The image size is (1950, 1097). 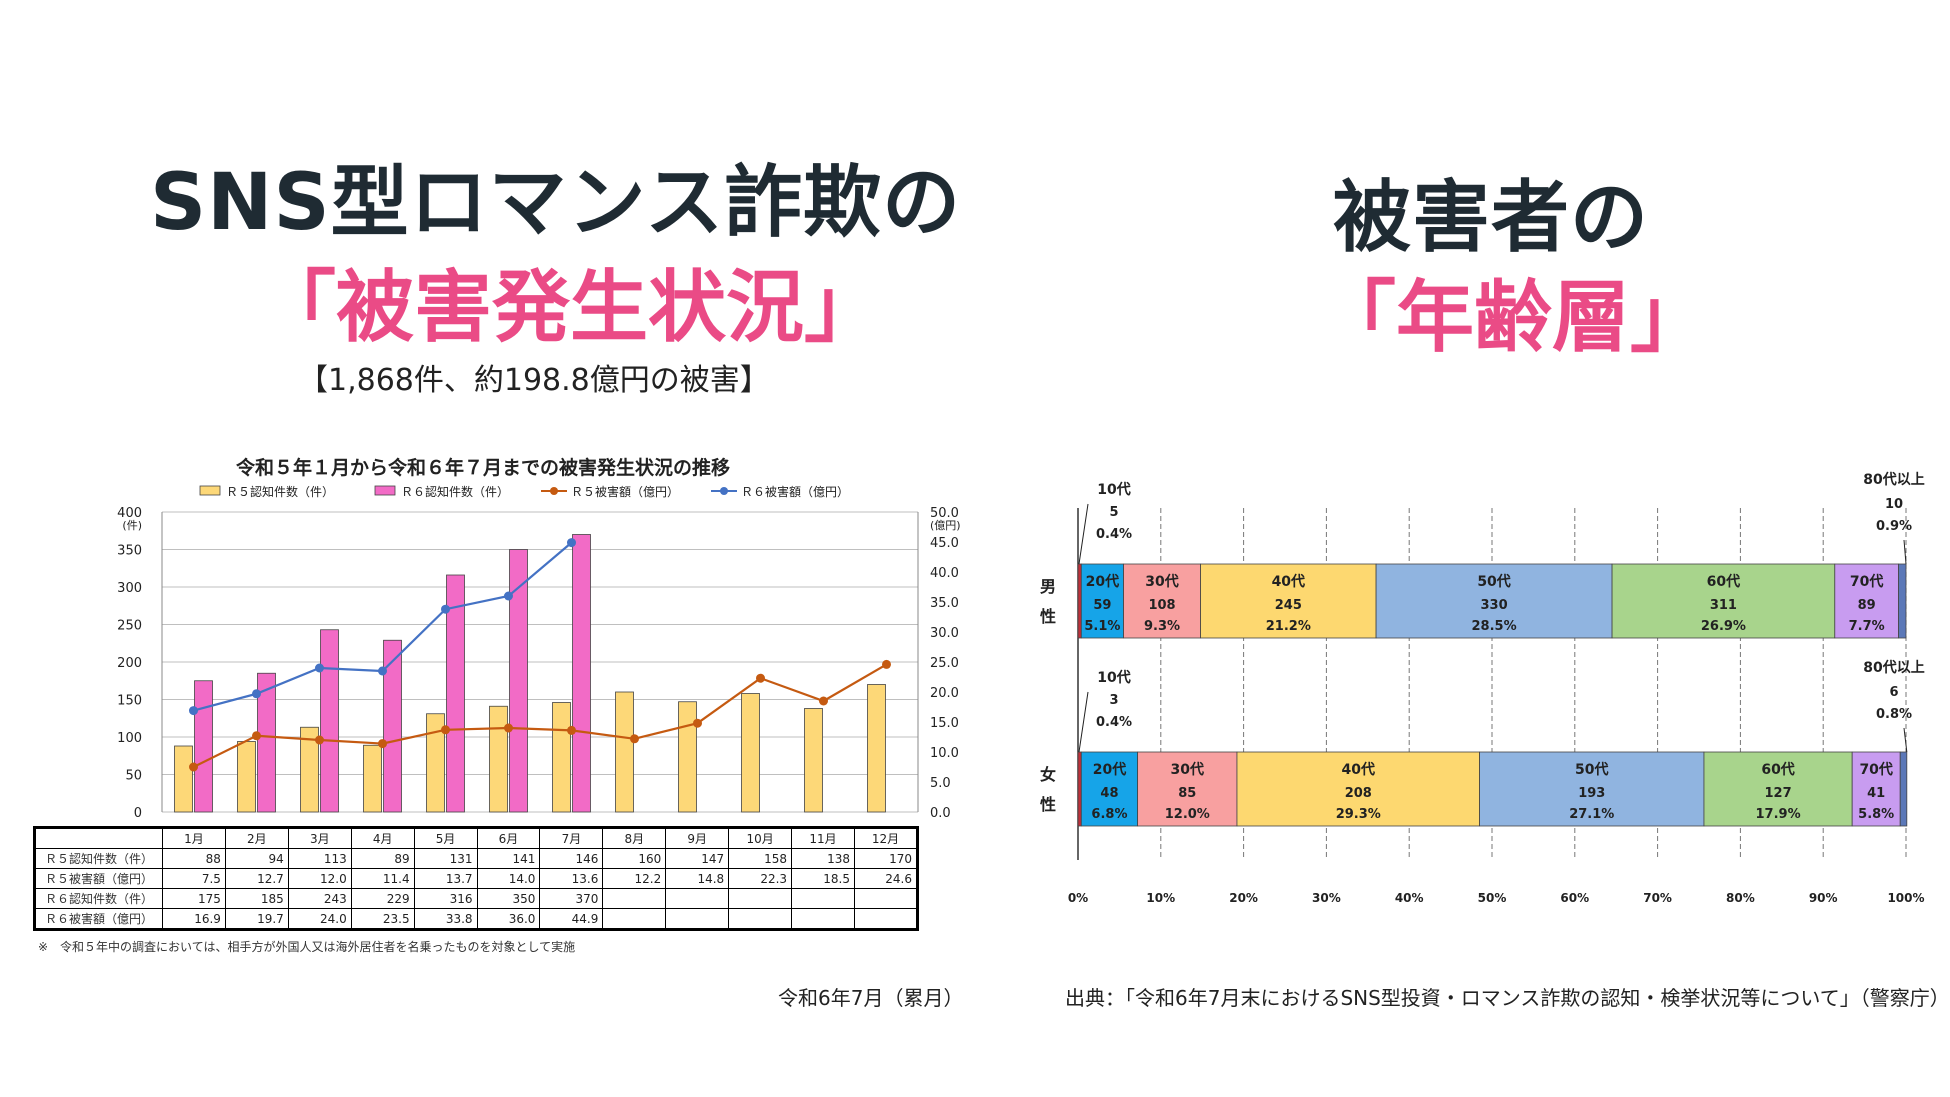 I want to click on table-cell: 7.5, so click(x=194, y=878).